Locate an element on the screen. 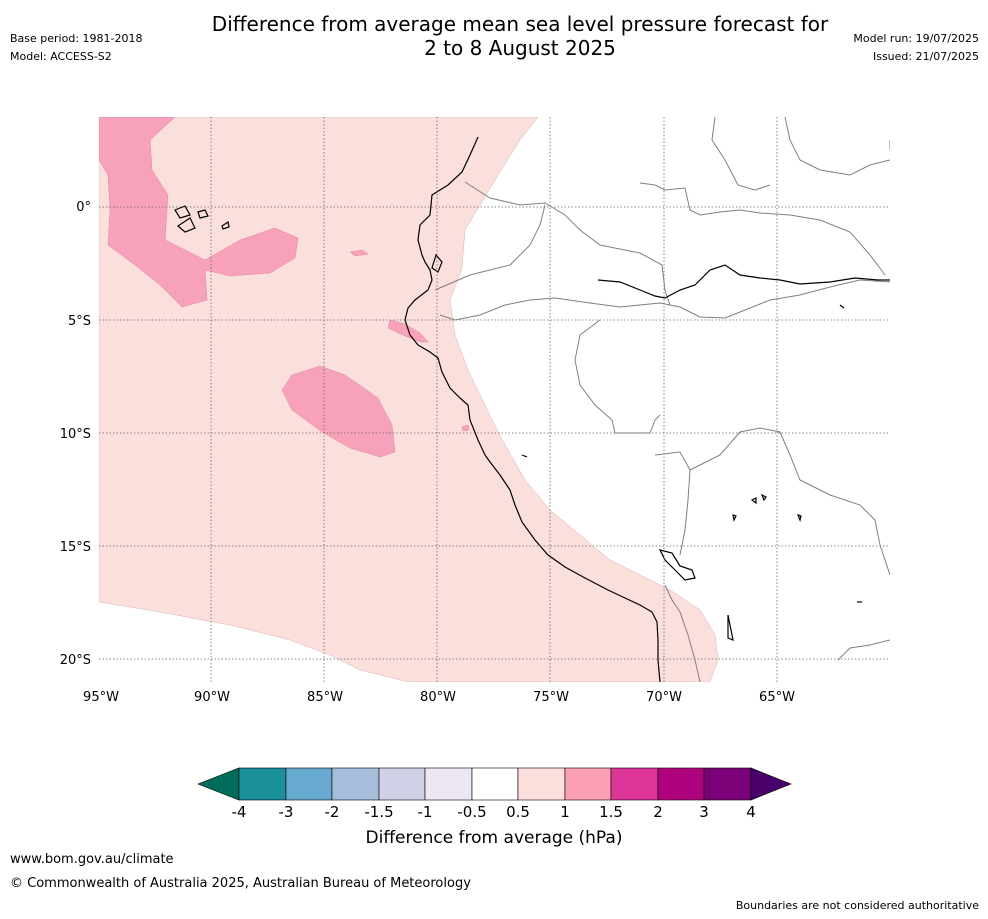 This screenshot has width=988, height=919. title-line-2: 2 to 8 August 2025 is located at coordinates (520, 48).